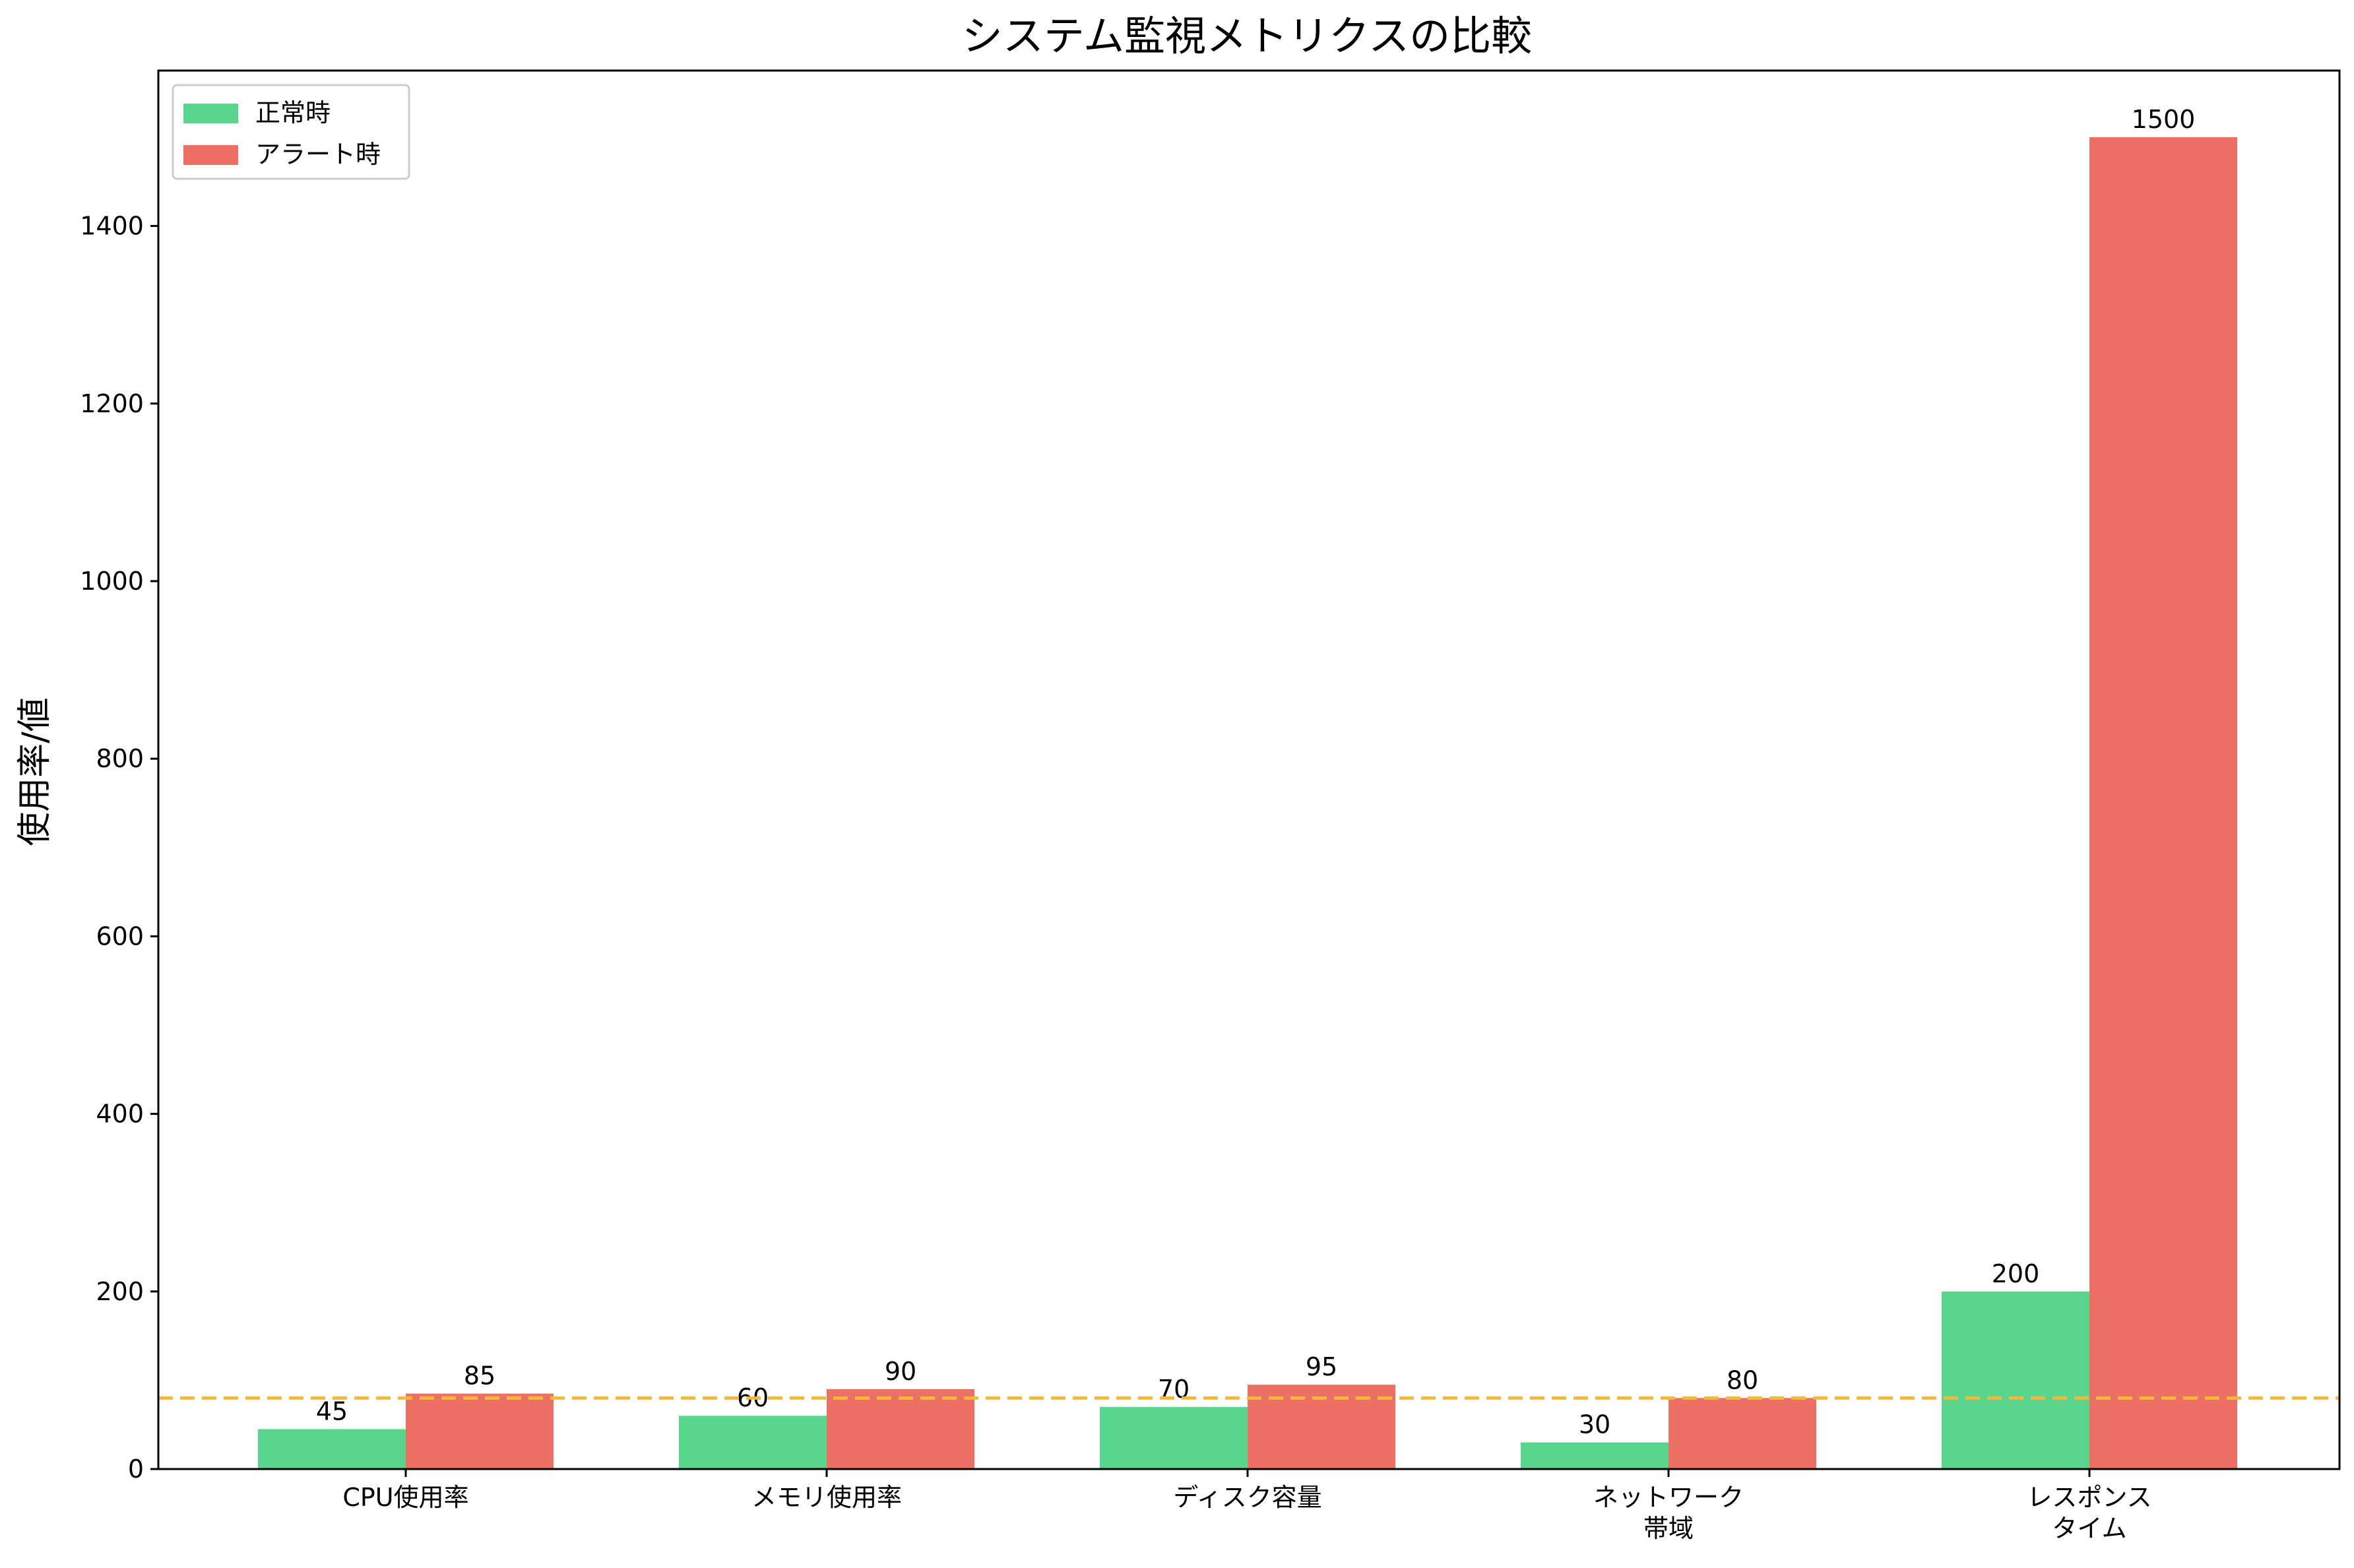 This screenshot has width=2354, height=1568. Describe the element at coordinates (112, 581) in the screenshot. I see `y-tick-label: 1000` at that location.